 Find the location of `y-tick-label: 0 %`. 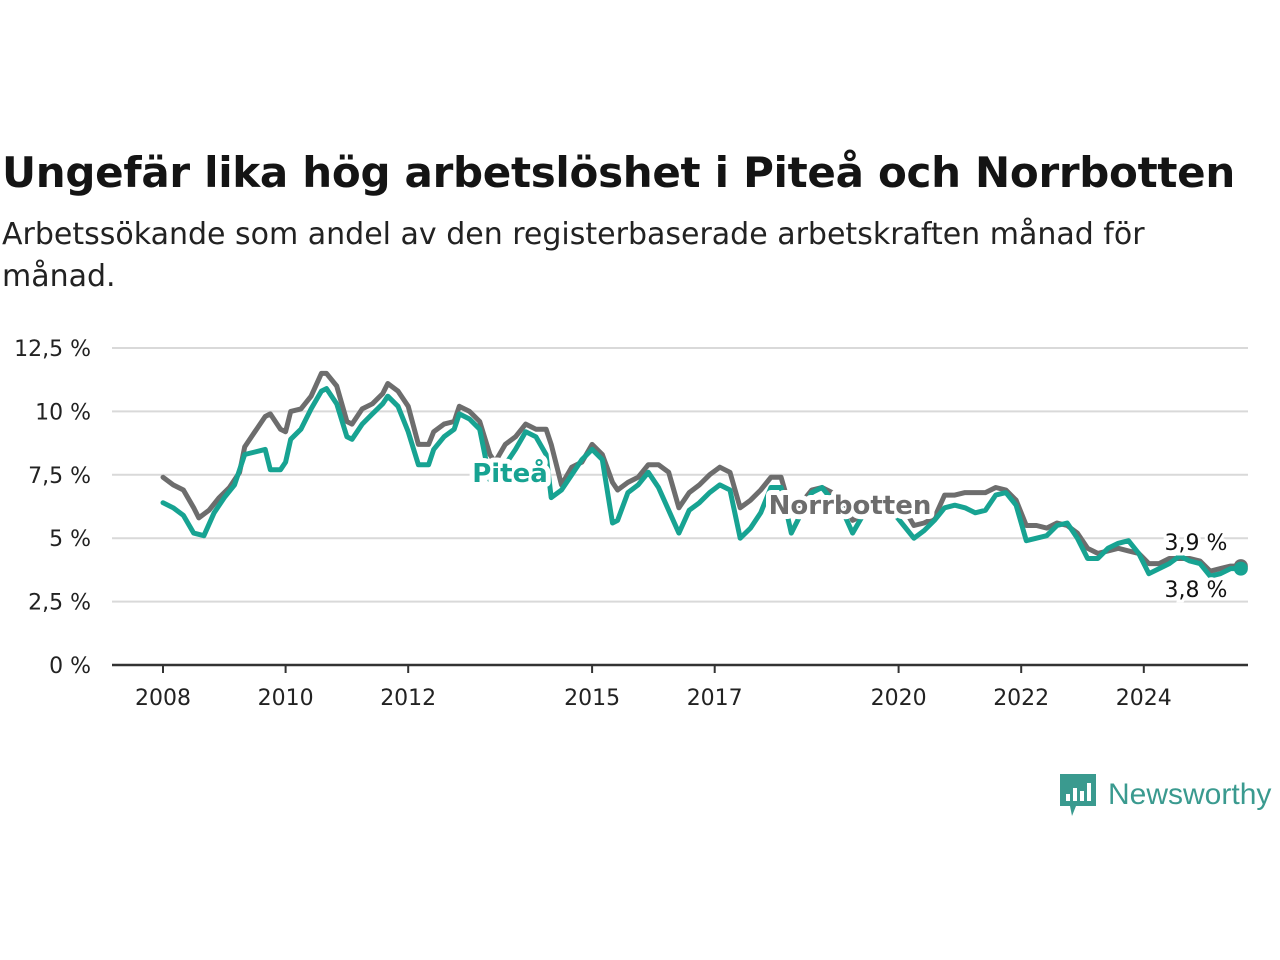

y-tick-label: 0 % is located at coordinates (70, 666).